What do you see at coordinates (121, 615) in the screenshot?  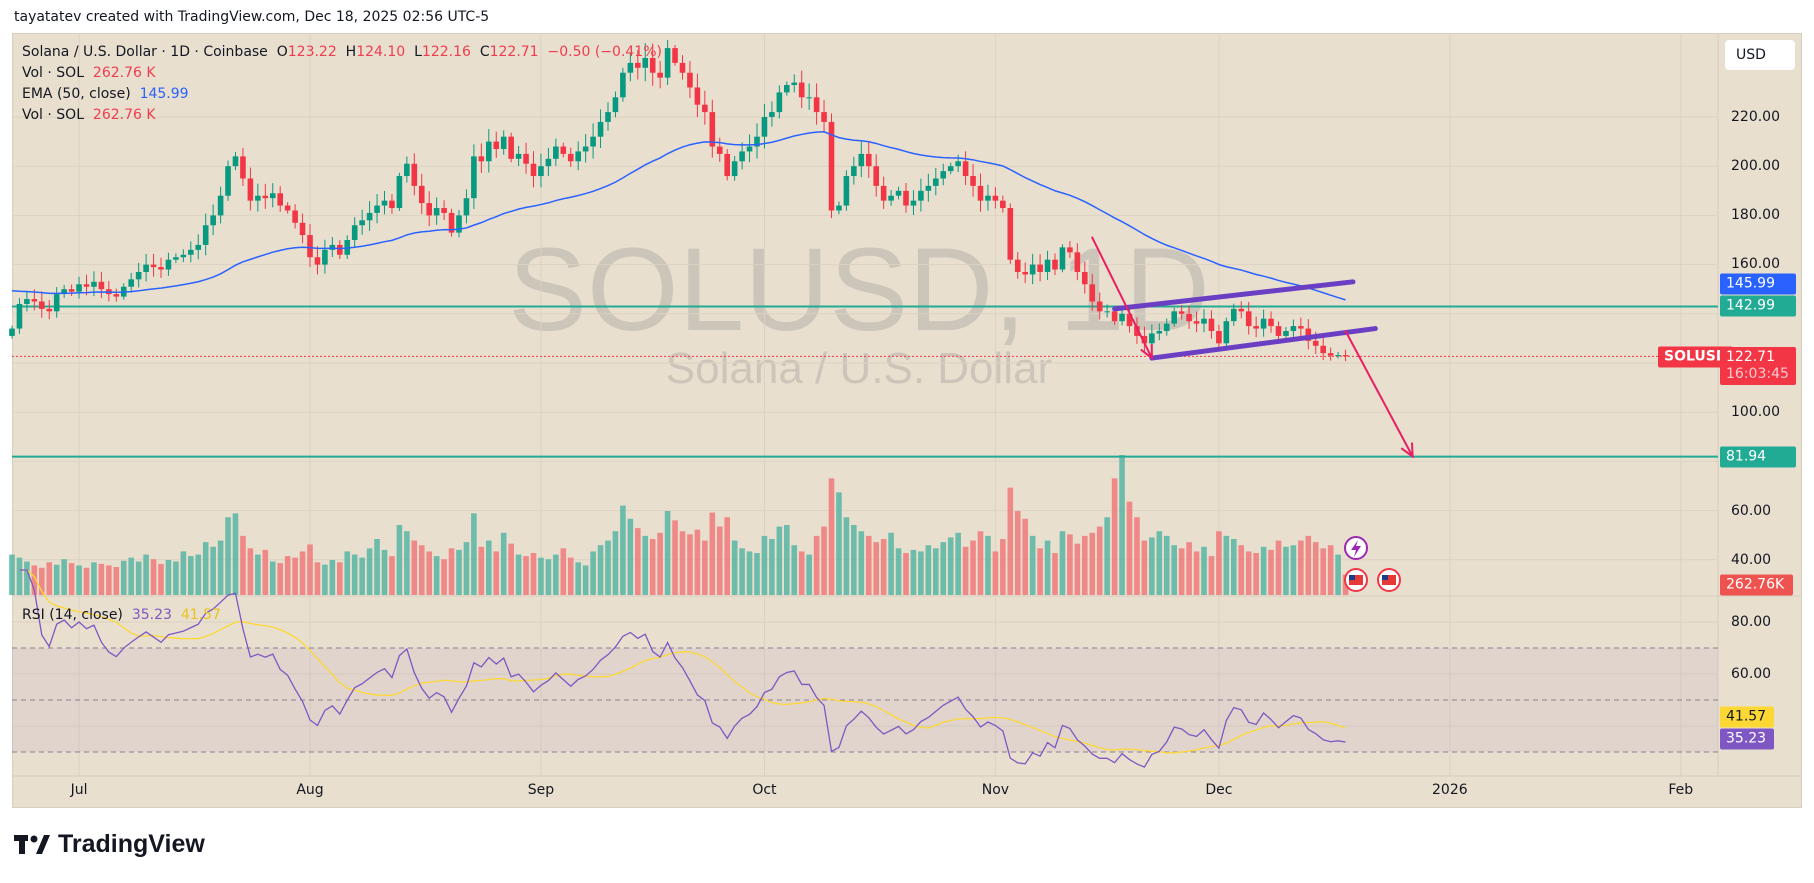 I see `legend-rsi: RSI (14, close) 35.23 41.57` at bounding box center [121, 615].